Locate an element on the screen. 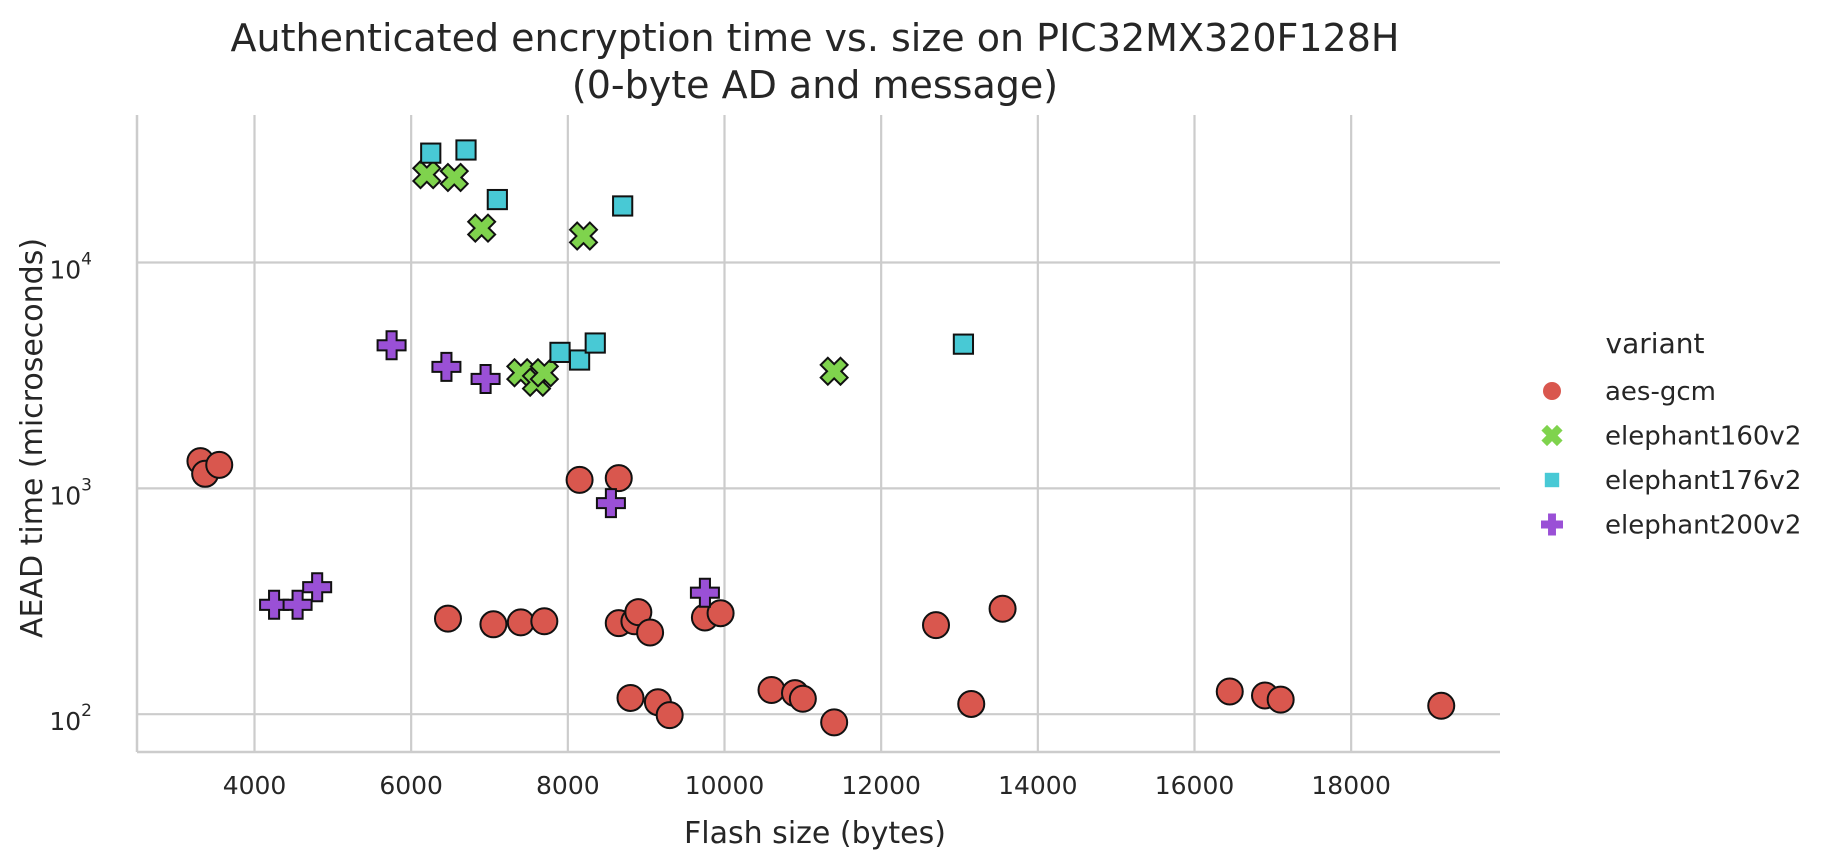 This screenshot has width=1825, height=865. series-elephant200v2 is located at coordinates (489, 475).